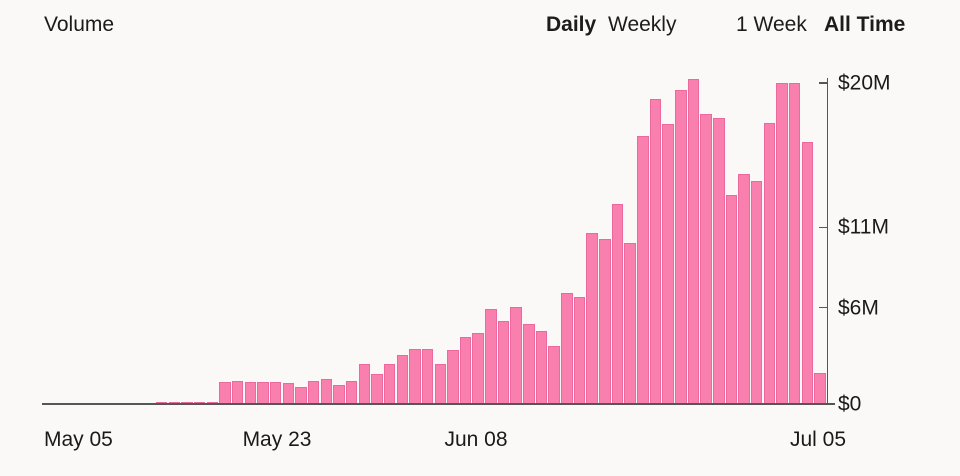  I want to click on toggle-daily: Daily, so click(571, 24).